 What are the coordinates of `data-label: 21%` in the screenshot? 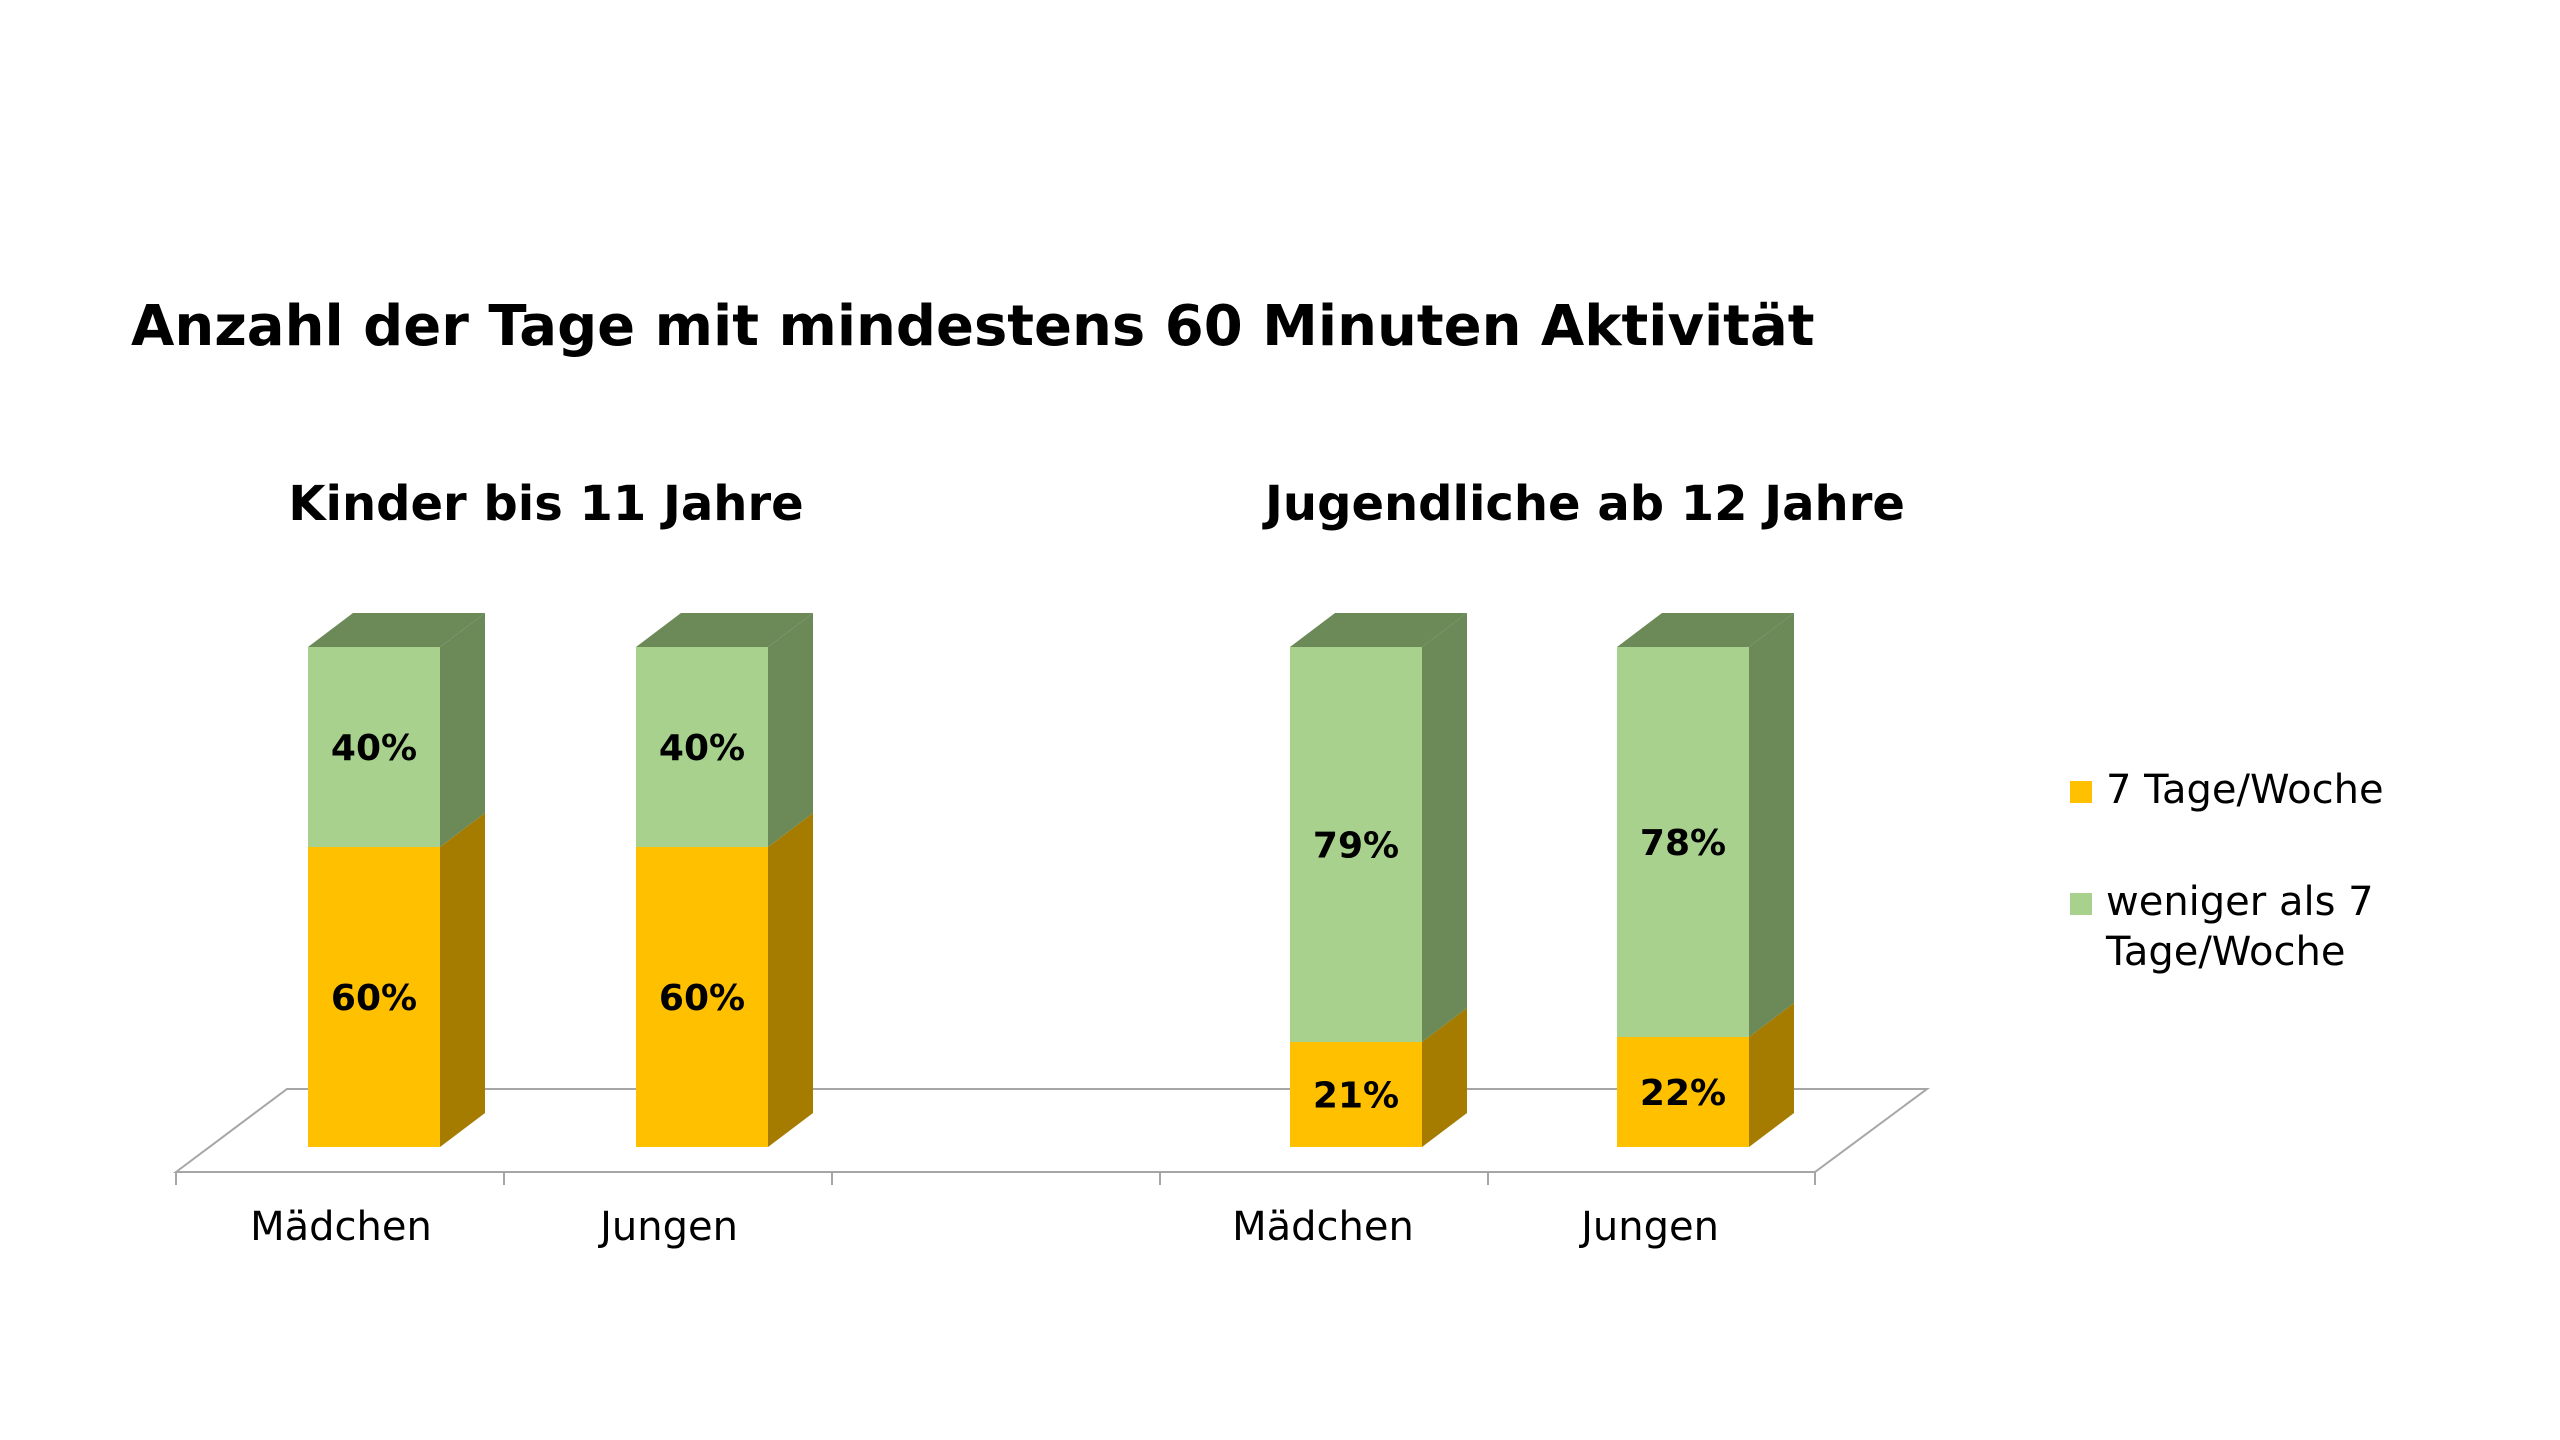 It's located at (1356, 1096).